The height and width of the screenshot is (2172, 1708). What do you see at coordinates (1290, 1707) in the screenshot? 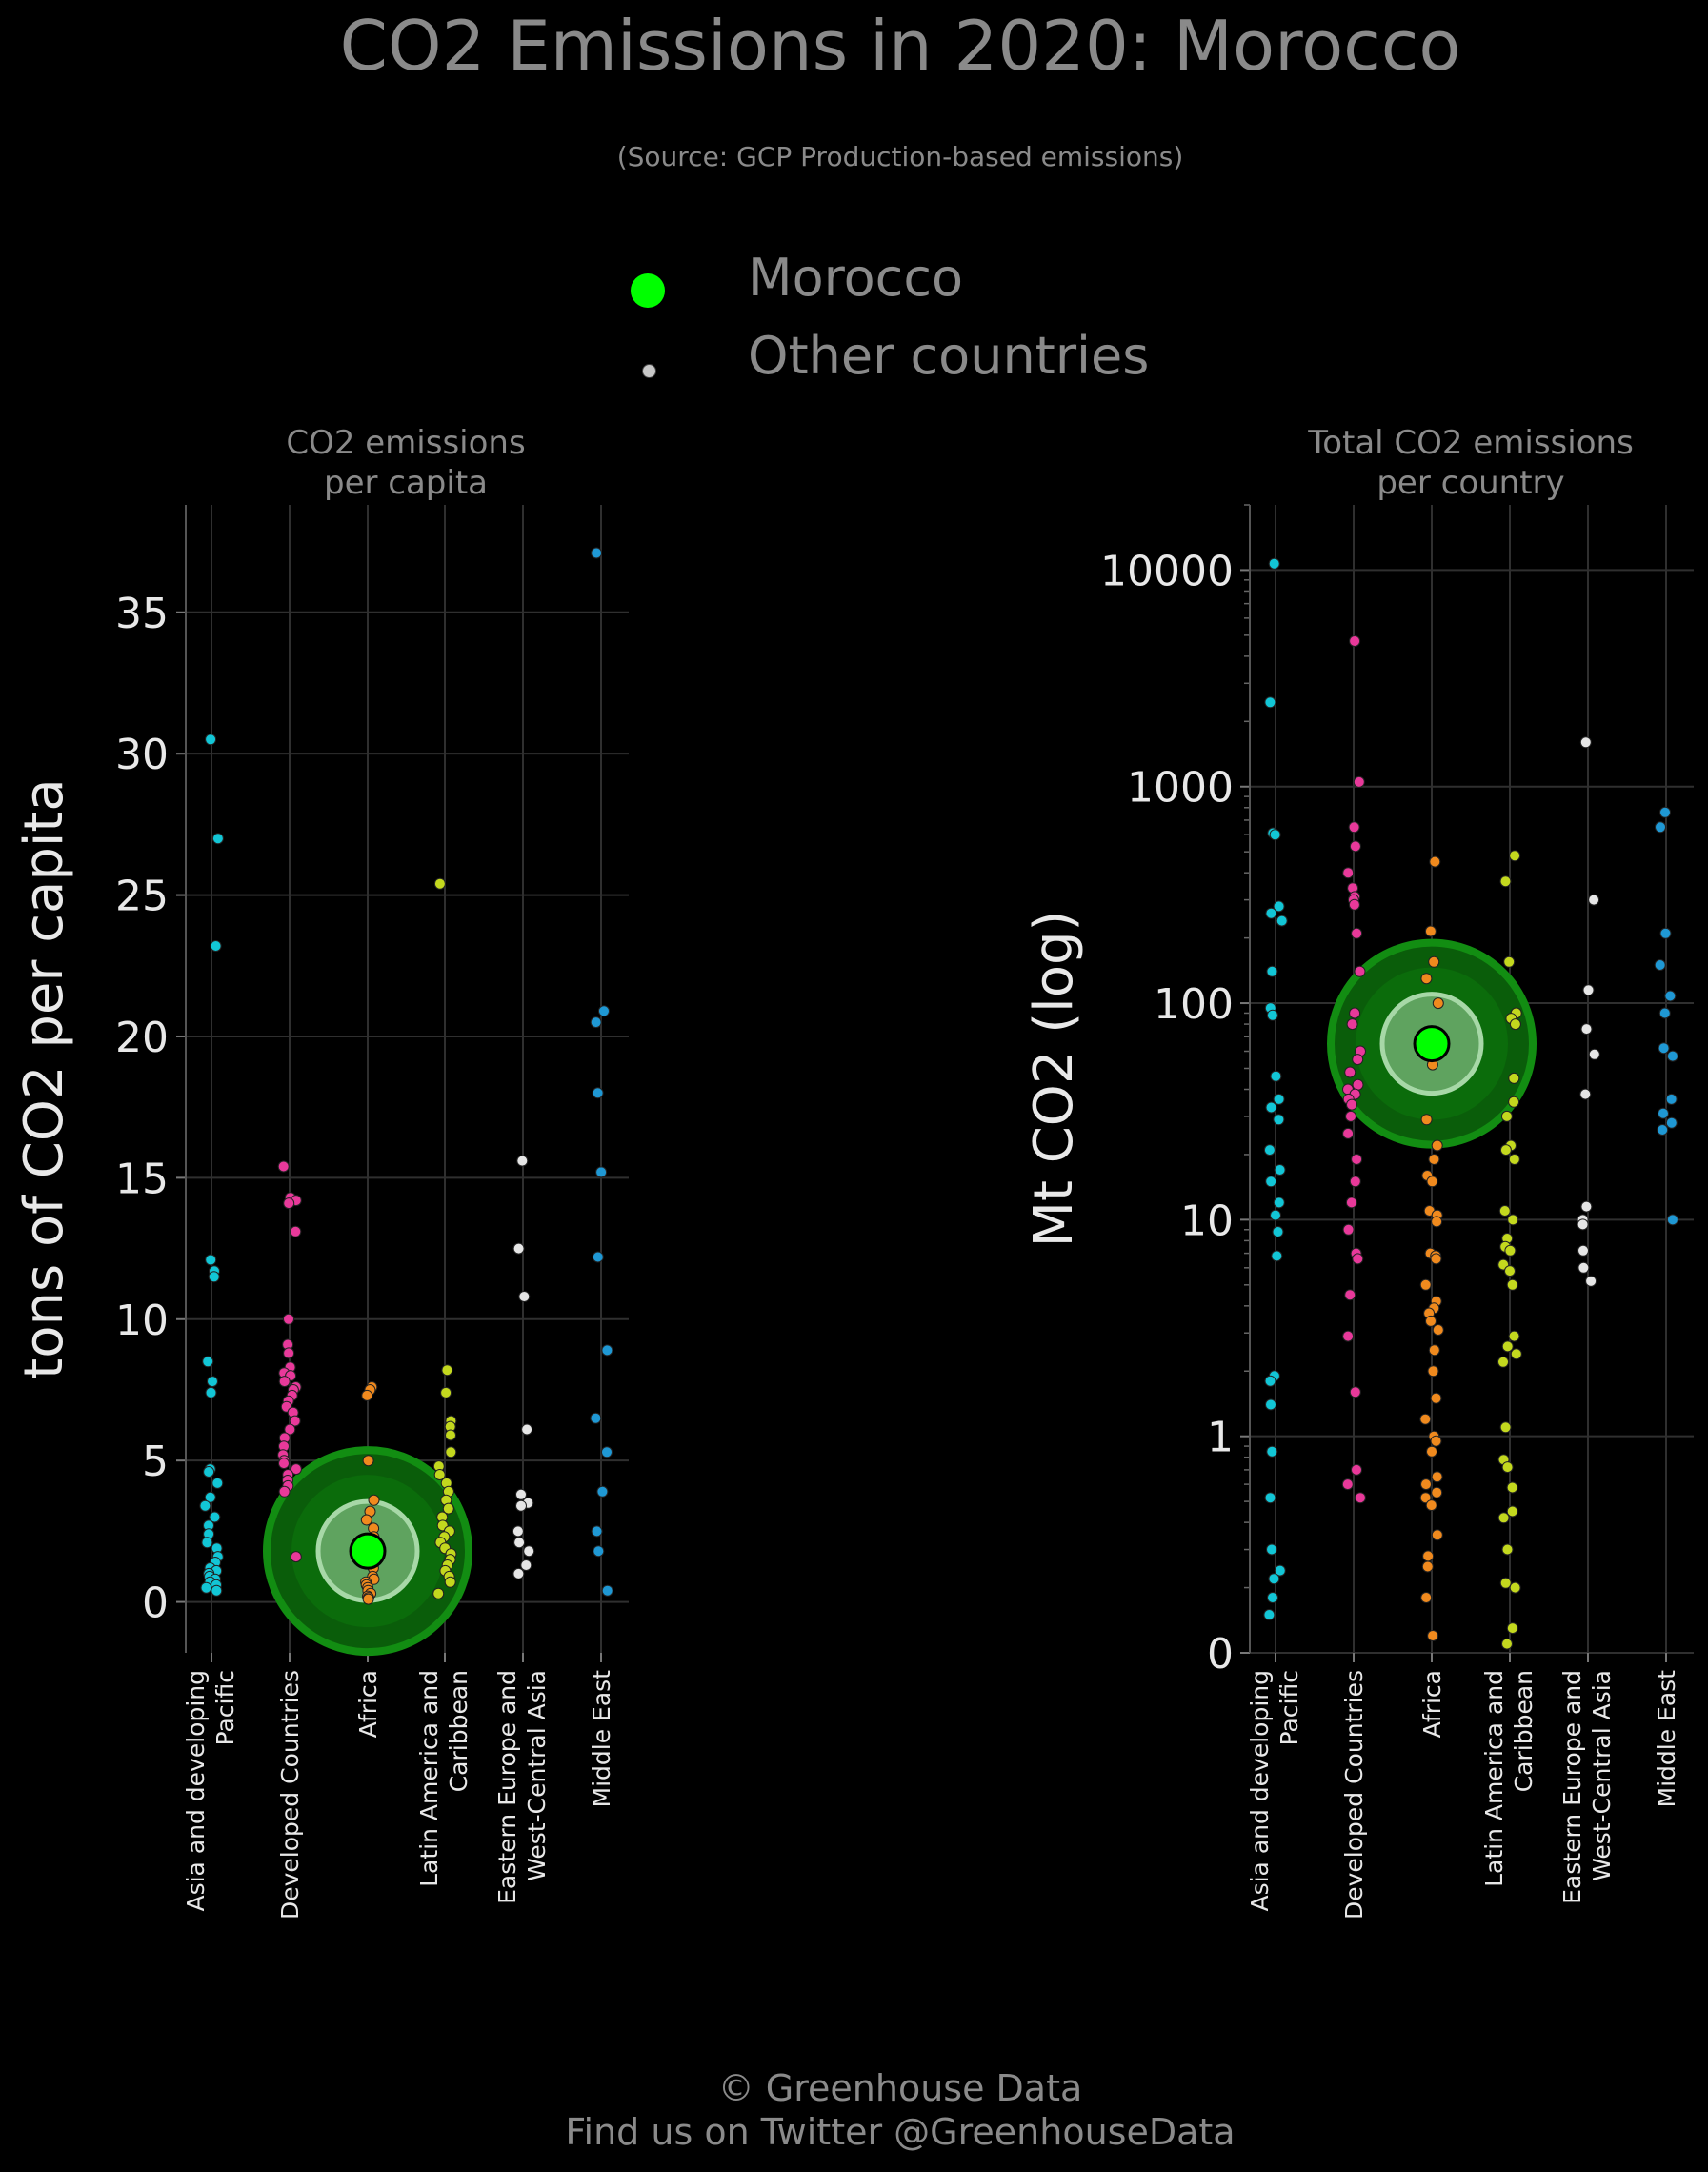
I see `category-label-line: Pacific` at bounding box center [1290, 1707].